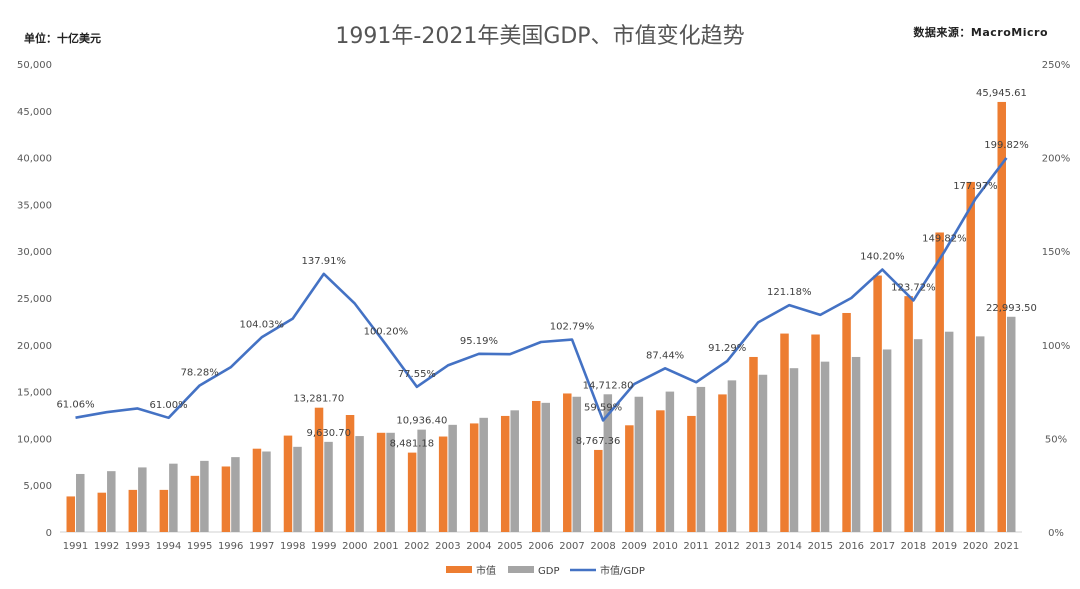  I want to click on y-right-tick-label: 150%, so click(1056, 252).